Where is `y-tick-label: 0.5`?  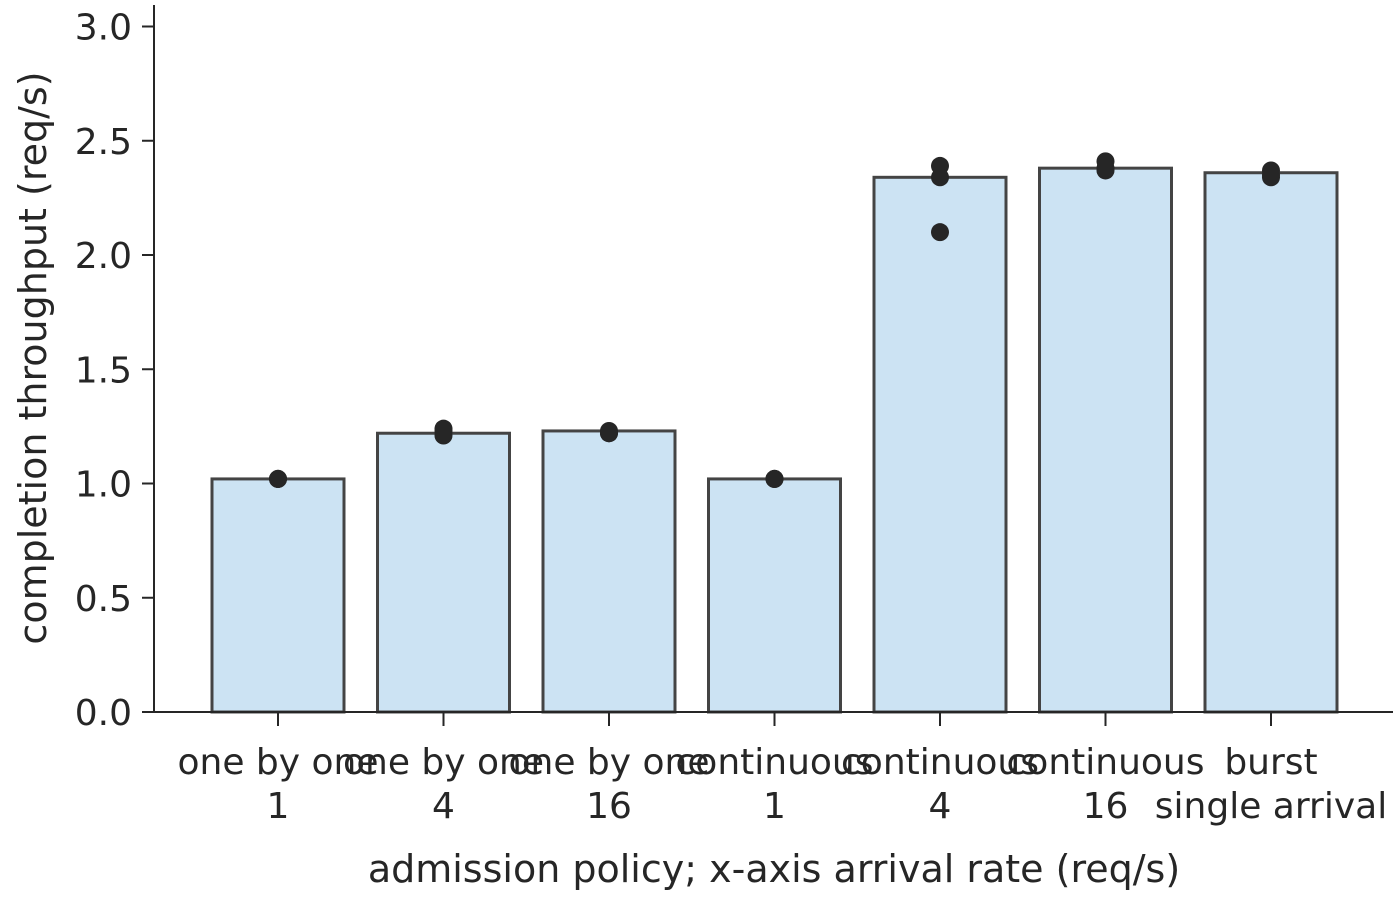
y-tick-label: 0.5 is located at coordinates (103, 599).